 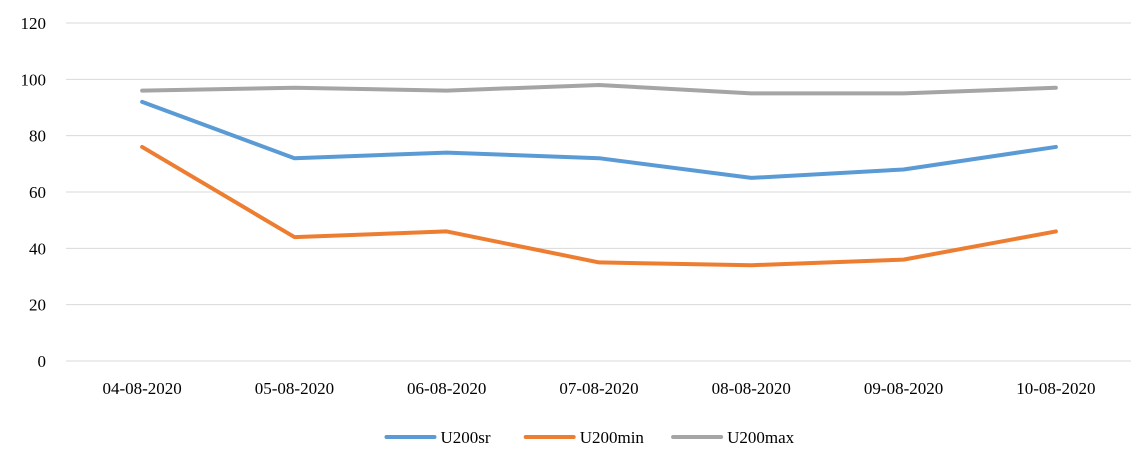 What do you see at coordinates (37, 136) in the screenshot?
I see `y-tick-label: 80` at bounding box center [37, 136].